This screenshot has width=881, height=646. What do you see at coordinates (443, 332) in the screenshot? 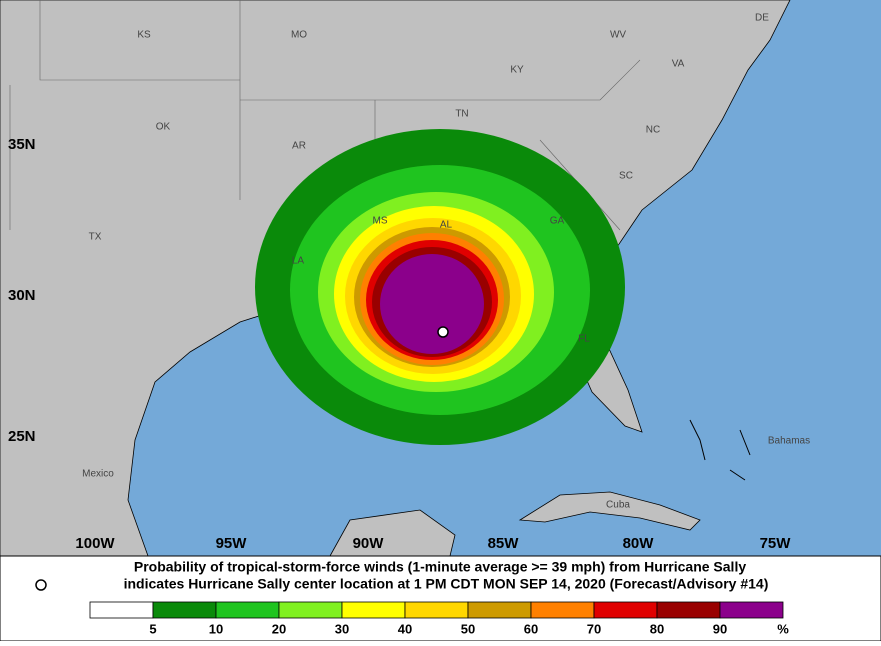
I see `storm-center` at bounding box center [443, 332].